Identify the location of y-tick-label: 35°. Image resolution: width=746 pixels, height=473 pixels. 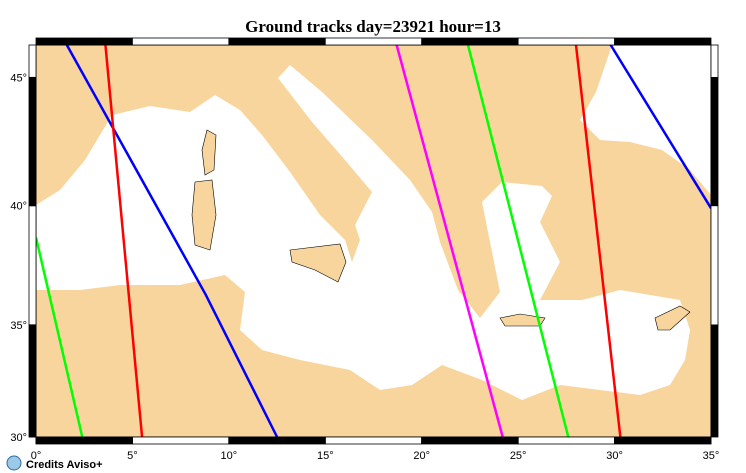
(18, 326).